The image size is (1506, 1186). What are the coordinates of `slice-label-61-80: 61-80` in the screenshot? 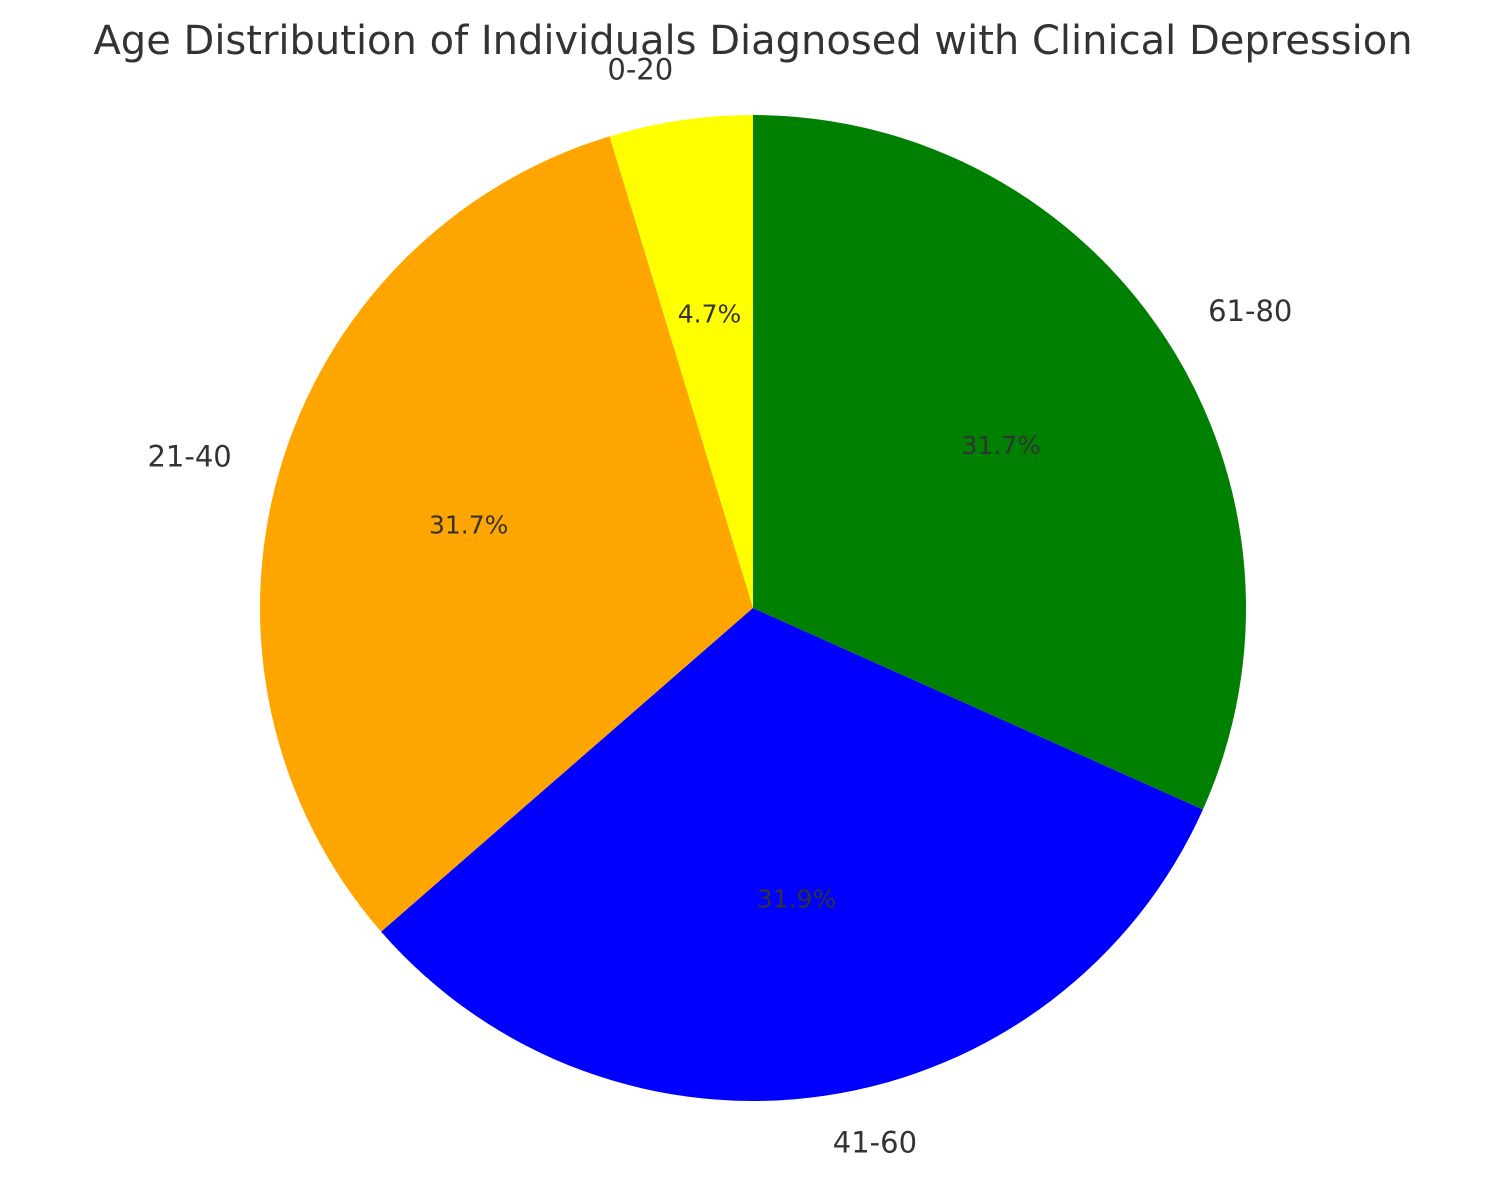 It's located at (1250, 311).